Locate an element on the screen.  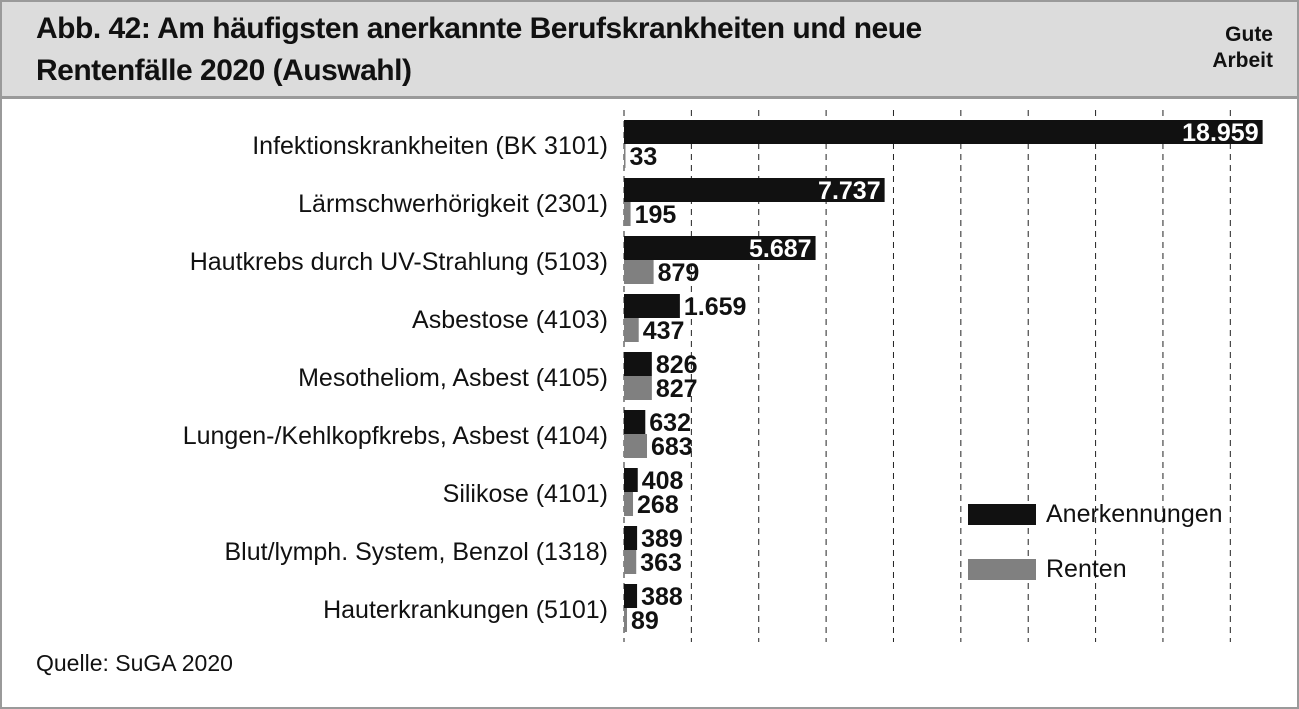
legend-swatch-anerkennungen is located at coordinates (1002, 514).